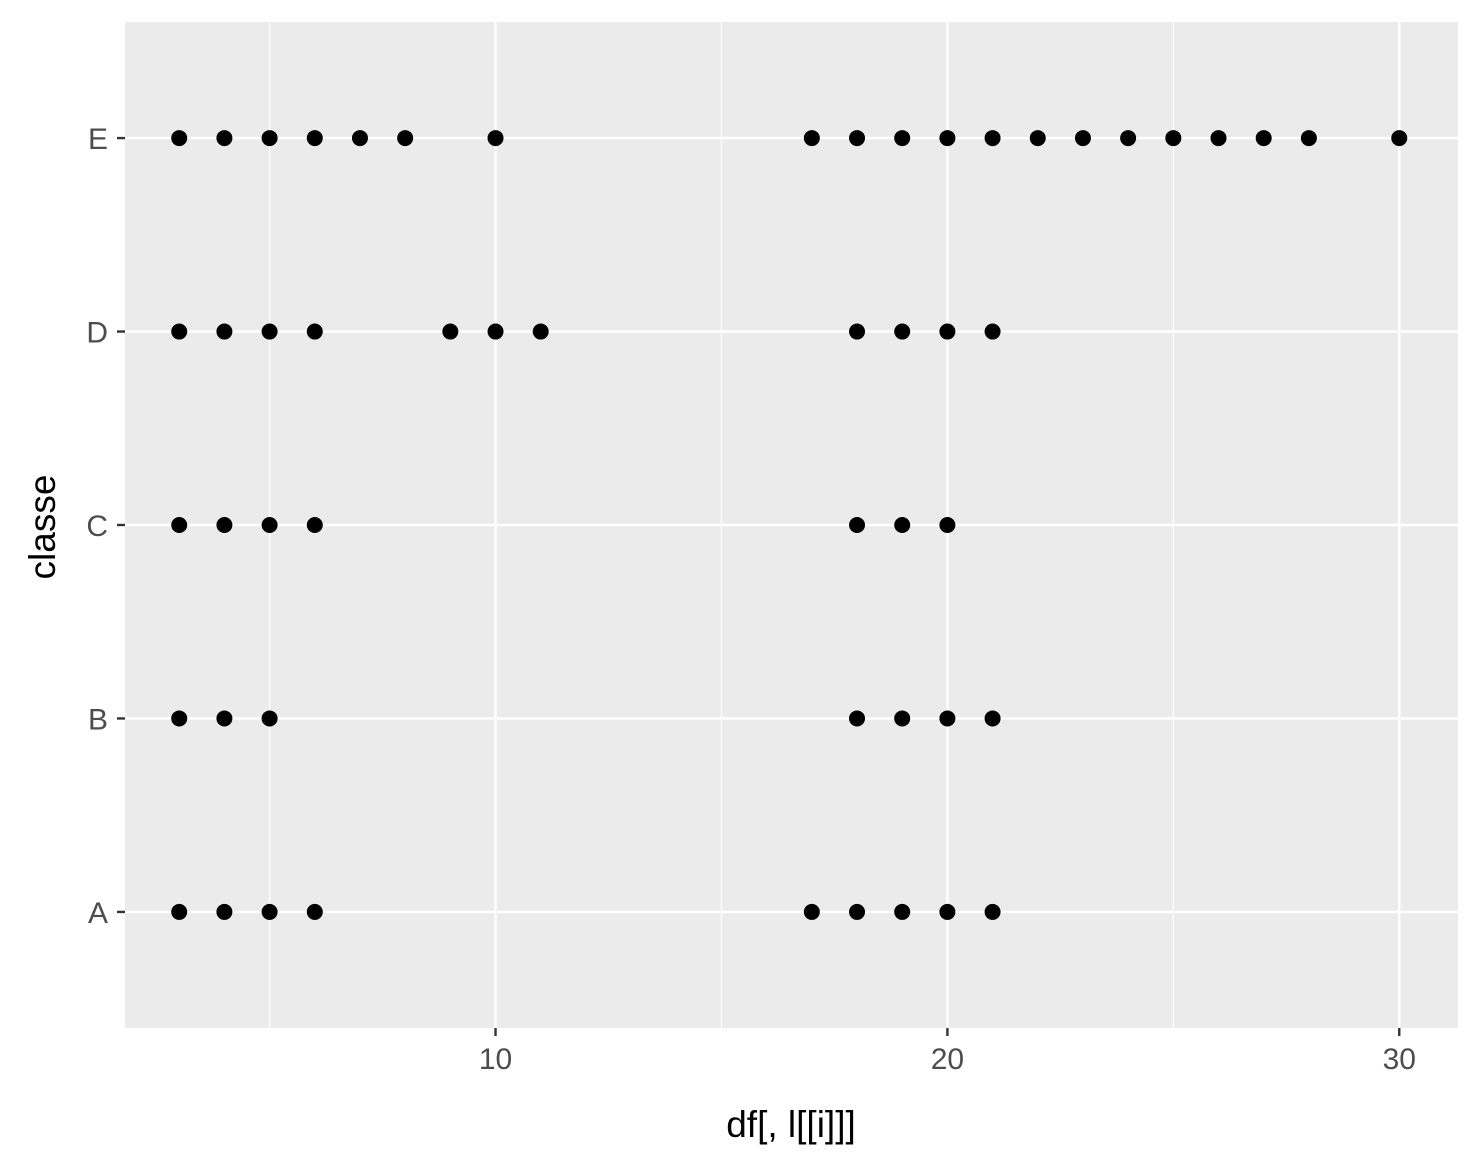 This screenshot has width=1481, height=1168. I want to click on y-tick-label: E, so click(98, 139).